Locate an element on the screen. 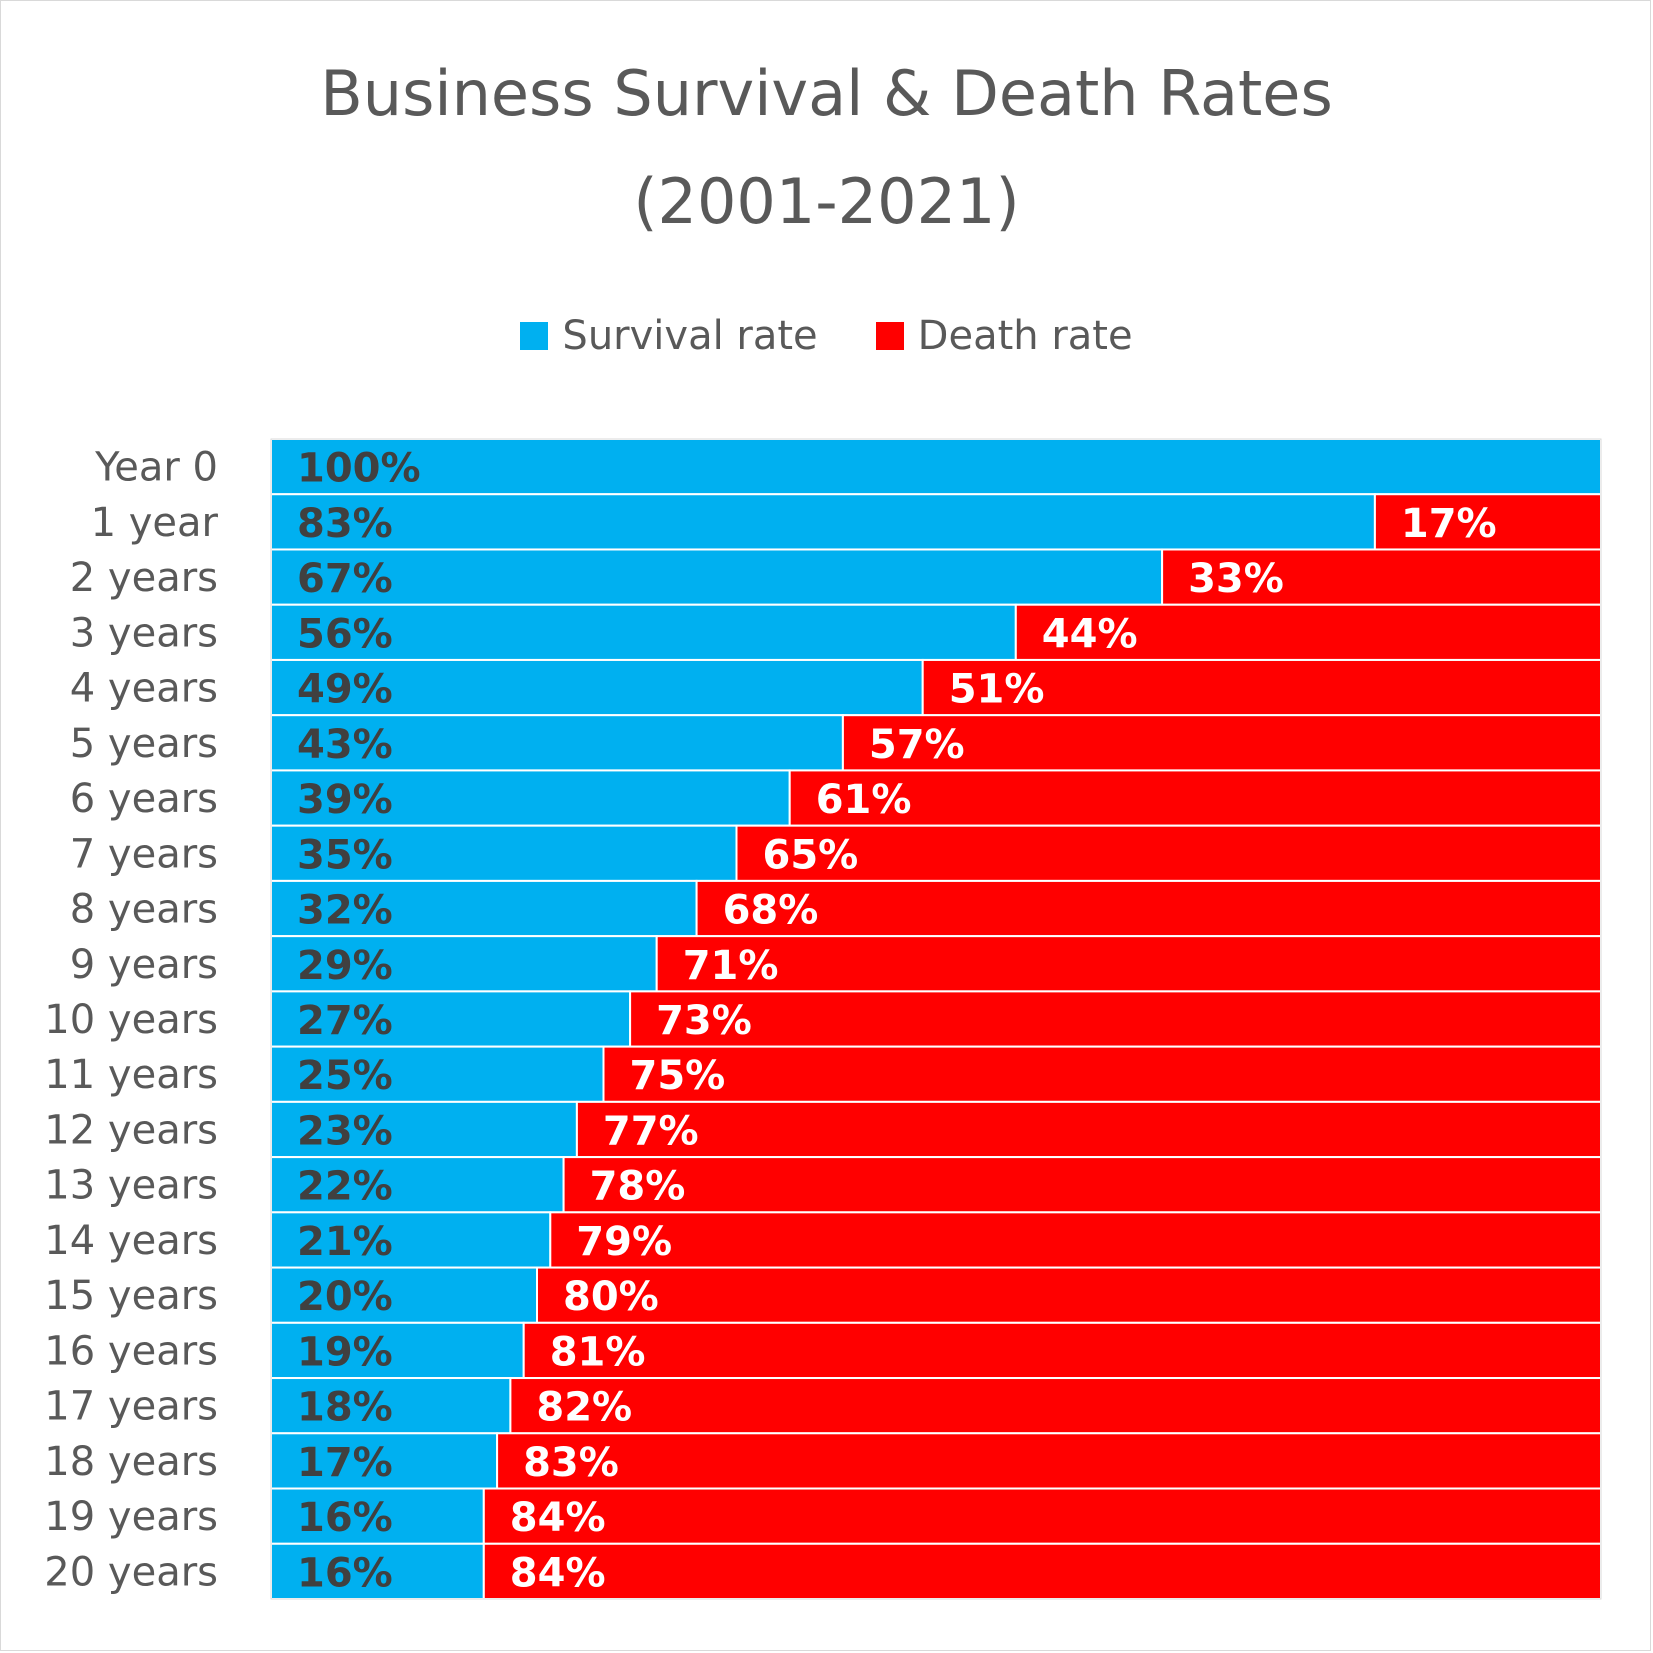  data-label-death: 68% is located at coordinates (771, 911).